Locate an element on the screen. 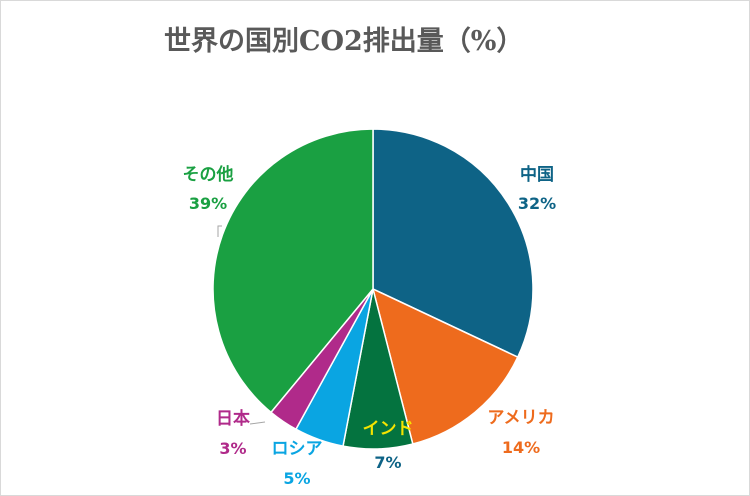 This screenshot has height=496, width=750. data-label-name-1: アメリカ is located at coordinates (520, 418).